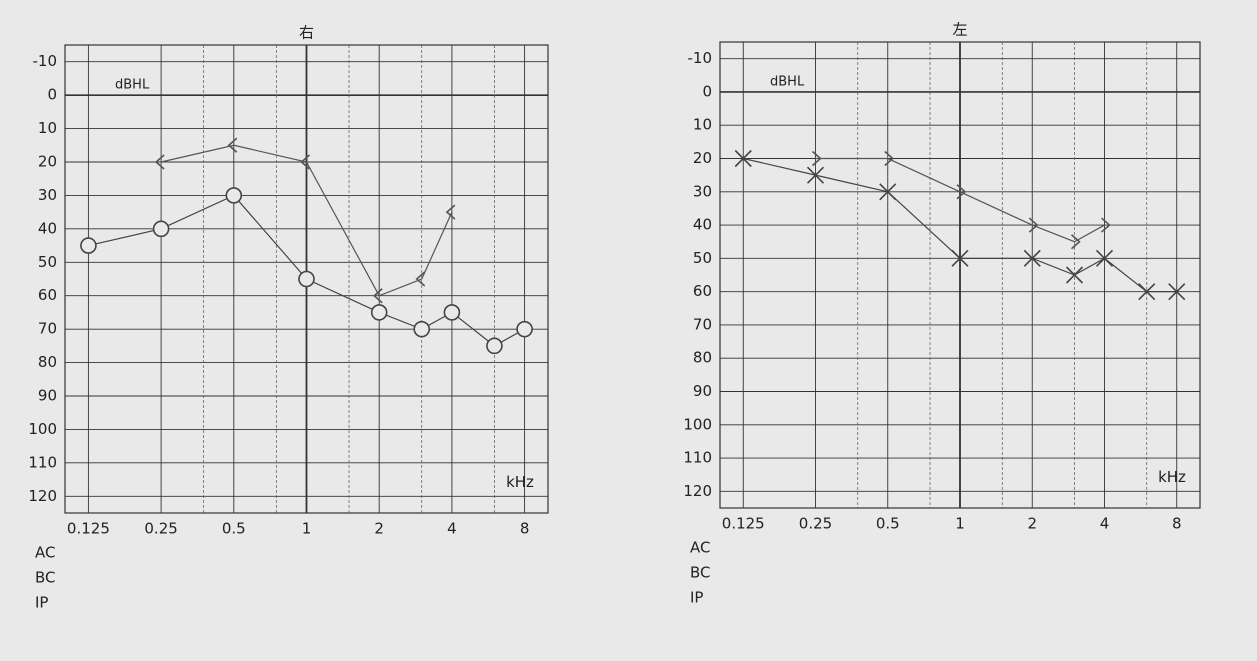 The width and height of the screenshot is (1257, 661). I want to click on chart-title: 左, so click(959, 30).